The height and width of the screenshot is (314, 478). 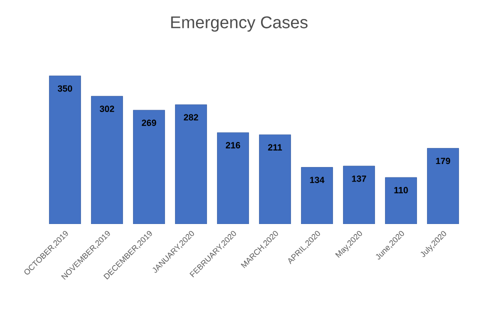 I want to click on data-label: 302, so click(x=107, y=109).